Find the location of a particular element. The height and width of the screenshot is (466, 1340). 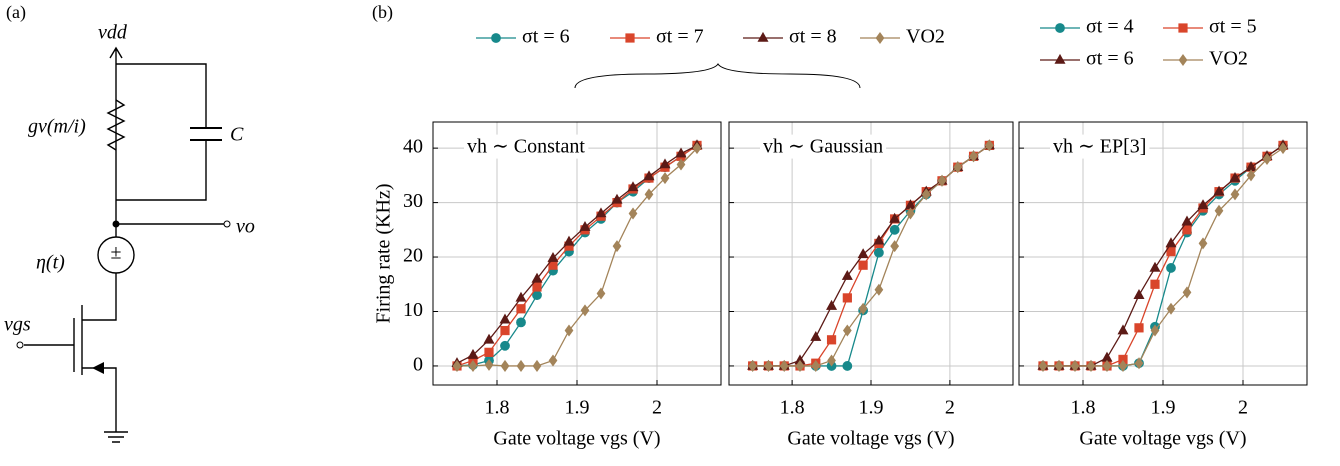

y-axis-label: Firing rate (KHz) is located at coordinates (384, 254).